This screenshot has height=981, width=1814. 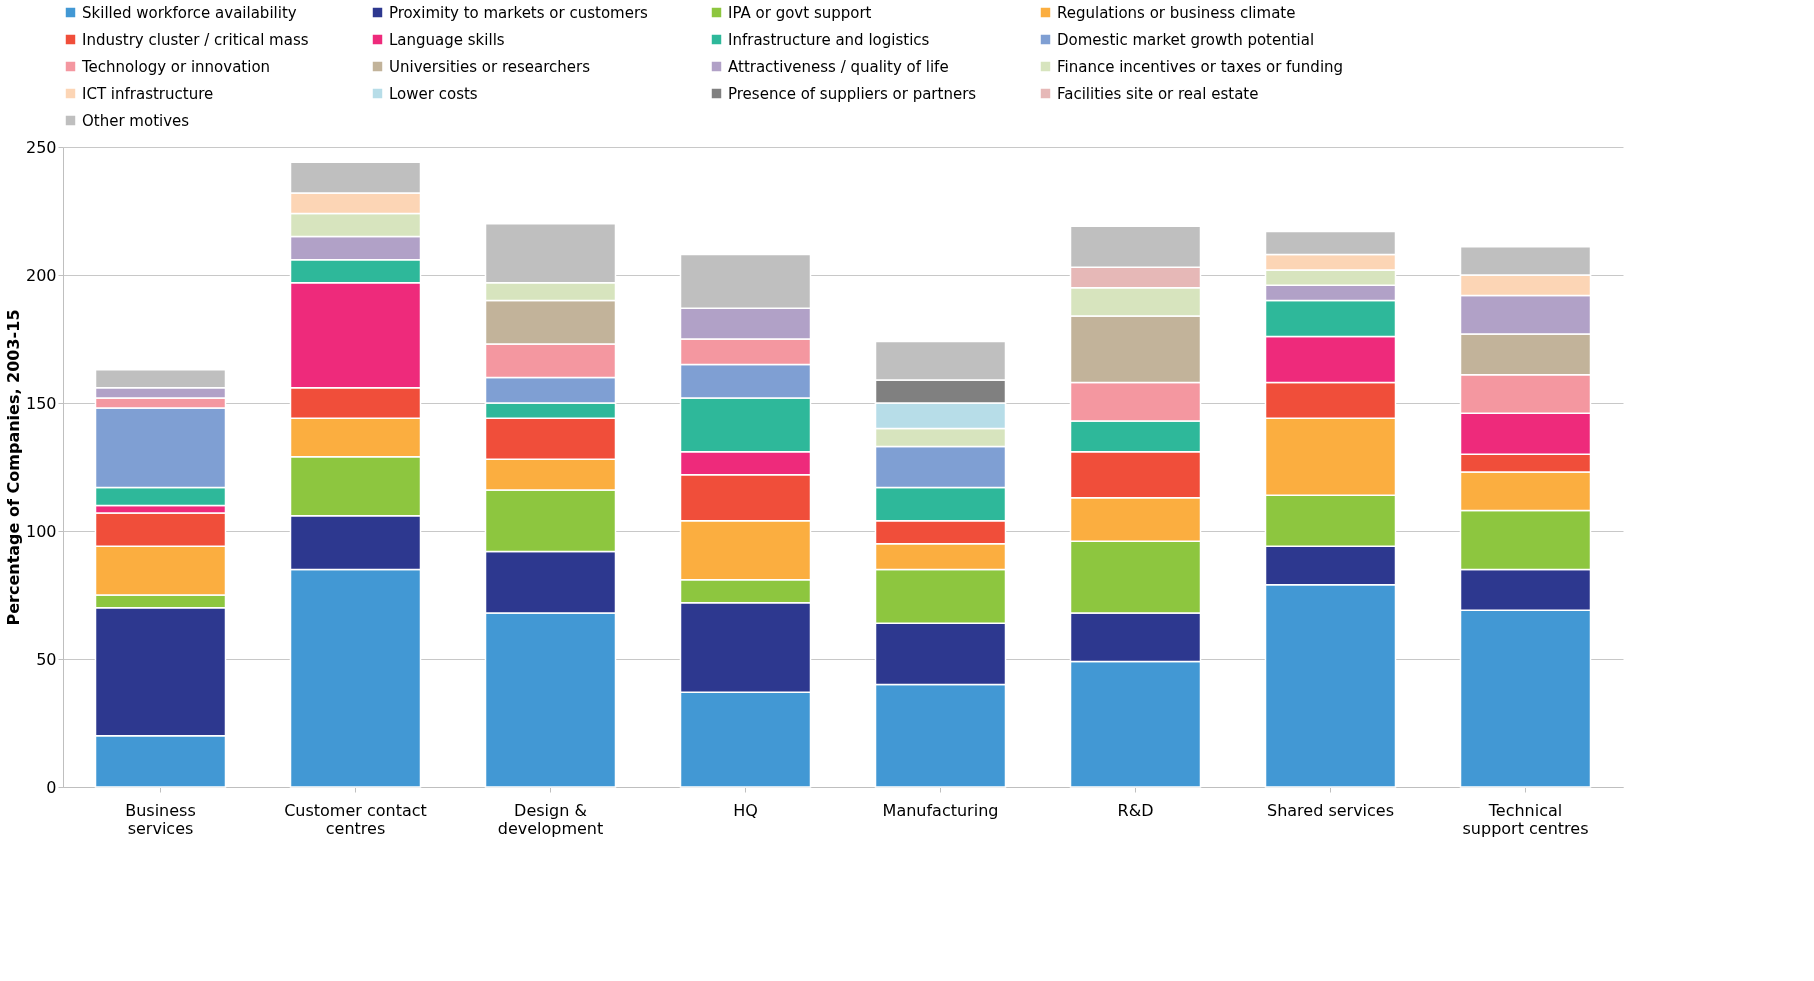 What do you see at coordinates (940, 810) in the screenshot?
I see `x-tick-label: Manufacturing` at bounding box center [940, 810].